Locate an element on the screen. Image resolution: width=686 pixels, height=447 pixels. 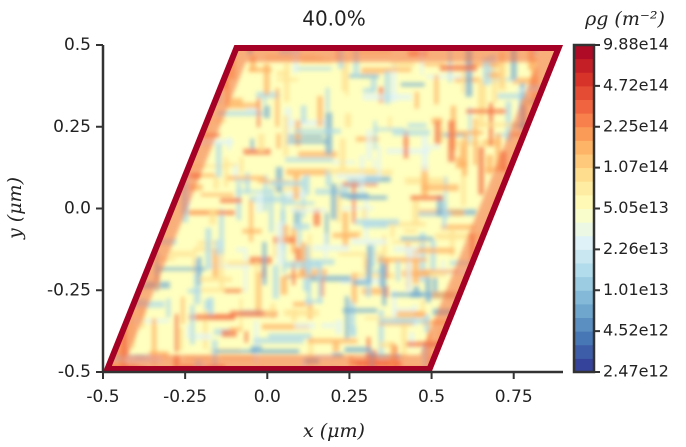
x-axis-label: x (μm) is located at coordinates (334, 431).